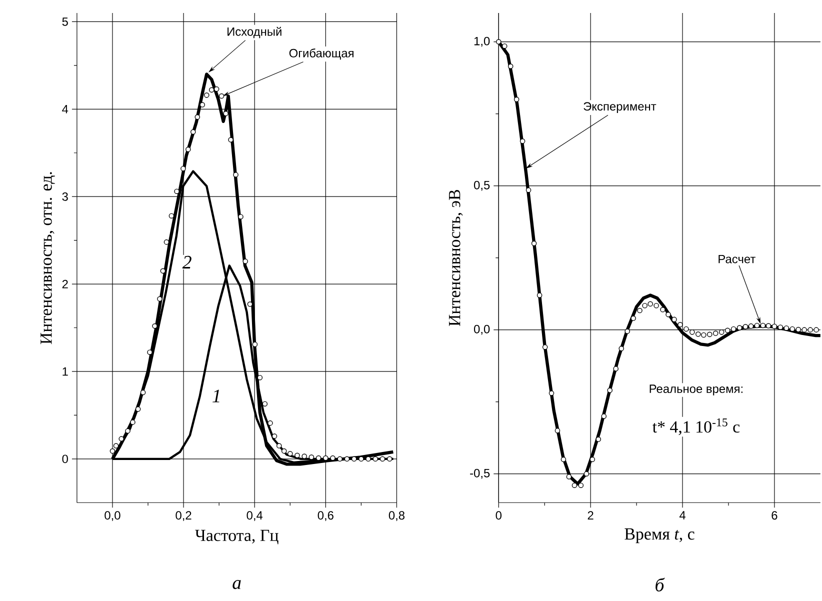 Image resolution: width=822 pixels, height=601 pixels. What do you see at coordinates (184, 516) in the screenshot?
I see `x-tick-label: 0,2` at bounding box center [184, 516].